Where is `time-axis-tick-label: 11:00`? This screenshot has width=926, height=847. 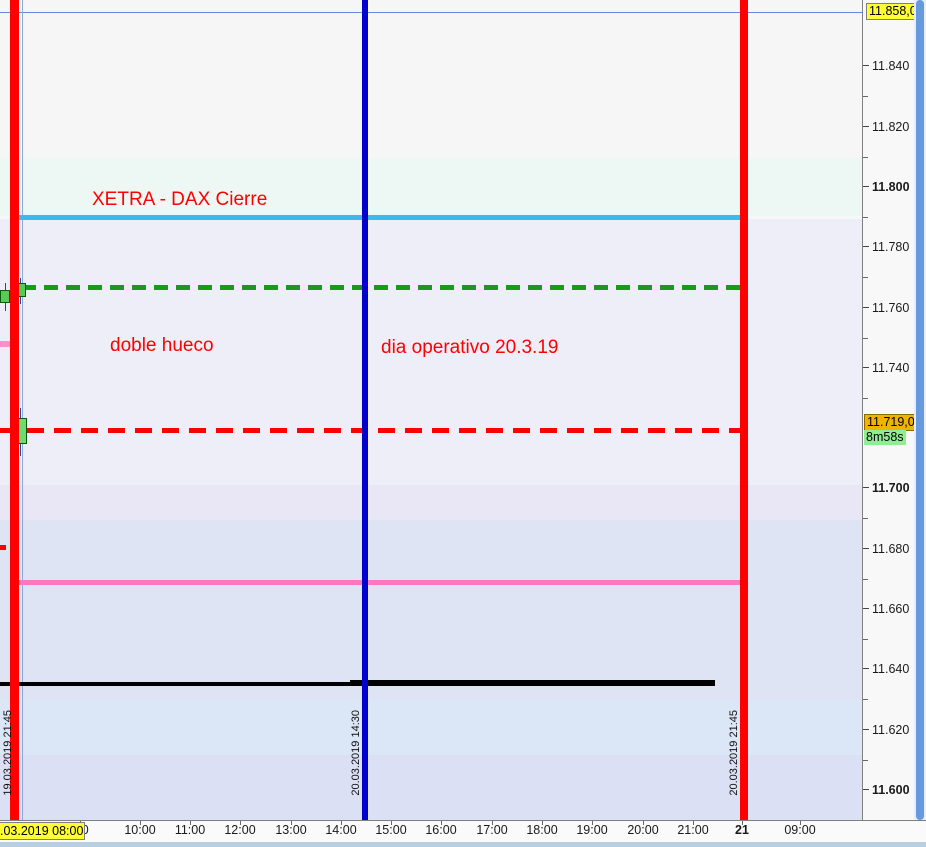
time-axis-tick-label: 11:00 is located at coordinates (190, 830).